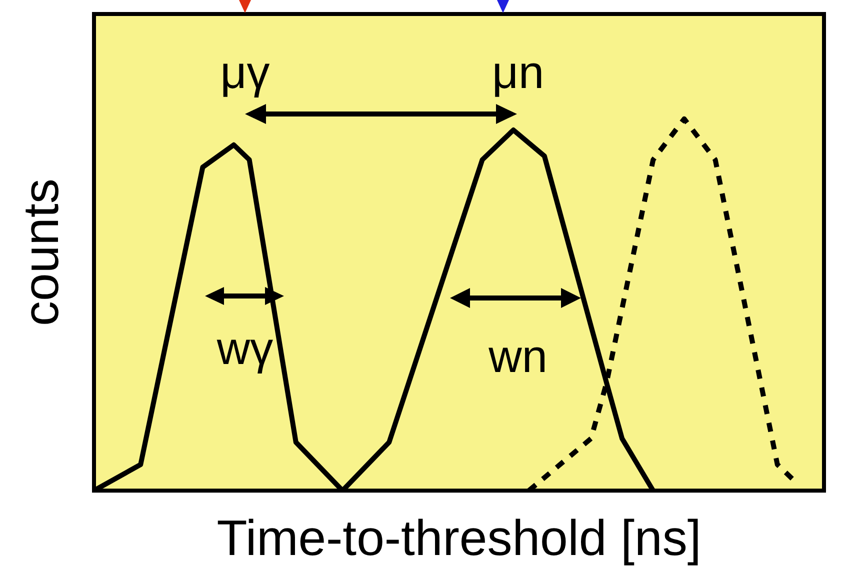  Describe the element at coordinates (518, 356) in the screenshot. I see `annotation: wn` at that location.